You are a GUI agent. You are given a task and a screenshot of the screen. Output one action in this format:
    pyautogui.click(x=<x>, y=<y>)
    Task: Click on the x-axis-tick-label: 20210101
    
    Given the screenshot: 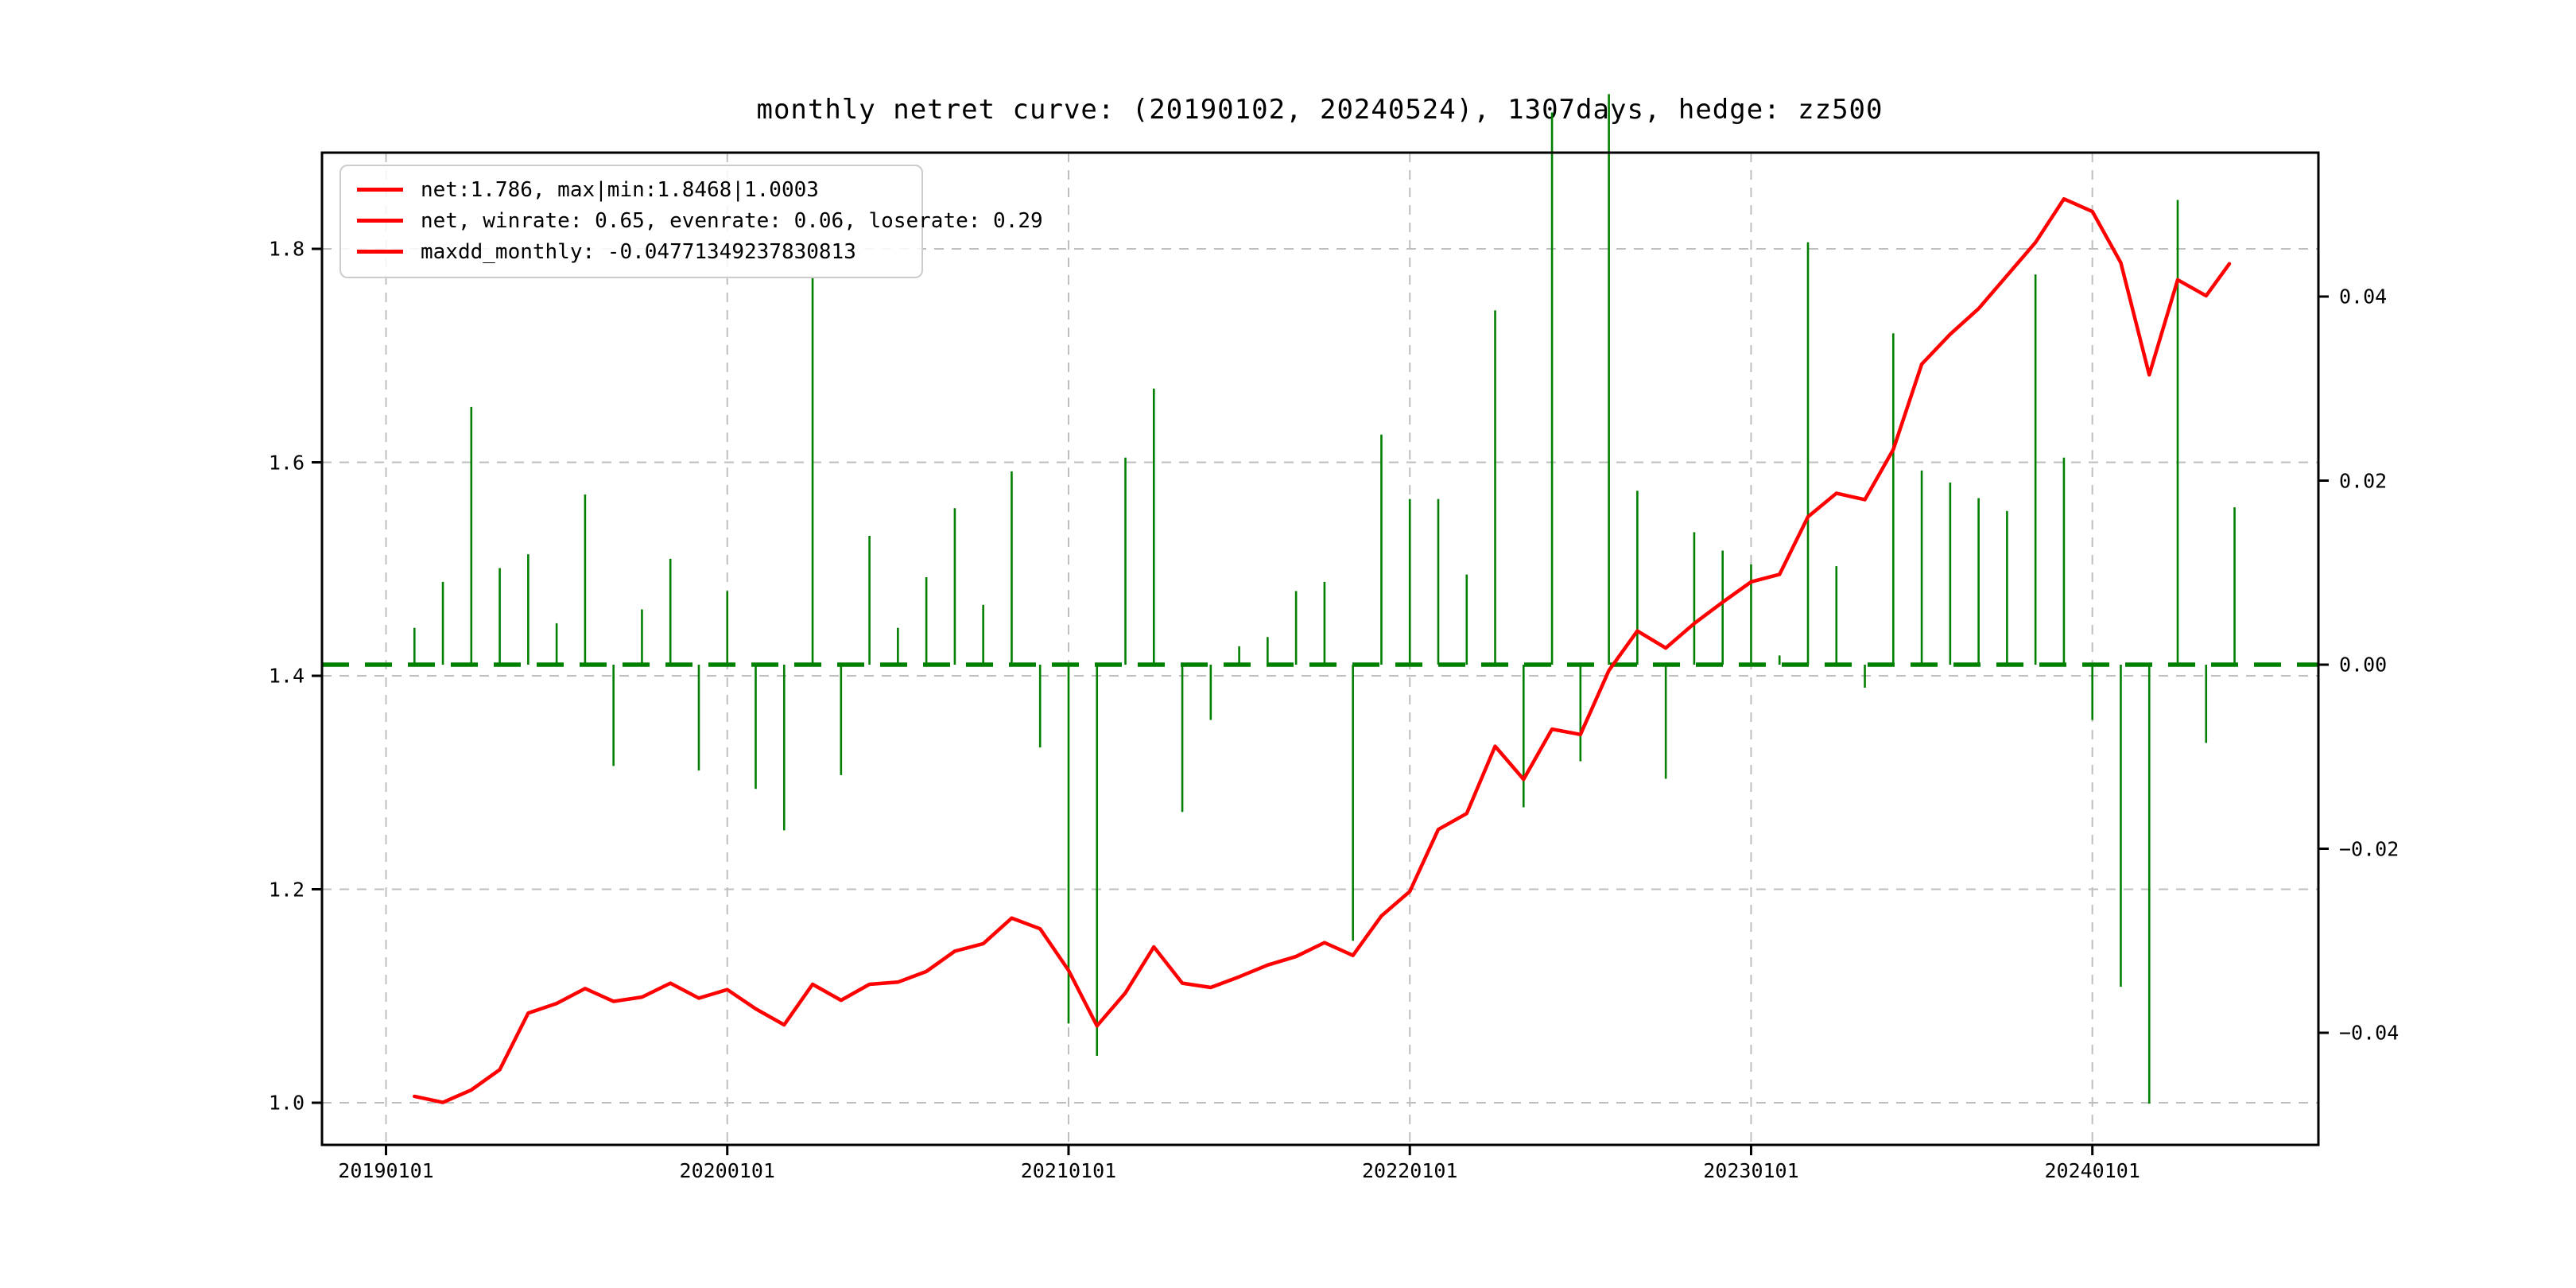 What is the action you would take?
    pyautogui.click(x=1068, y=1170)
    